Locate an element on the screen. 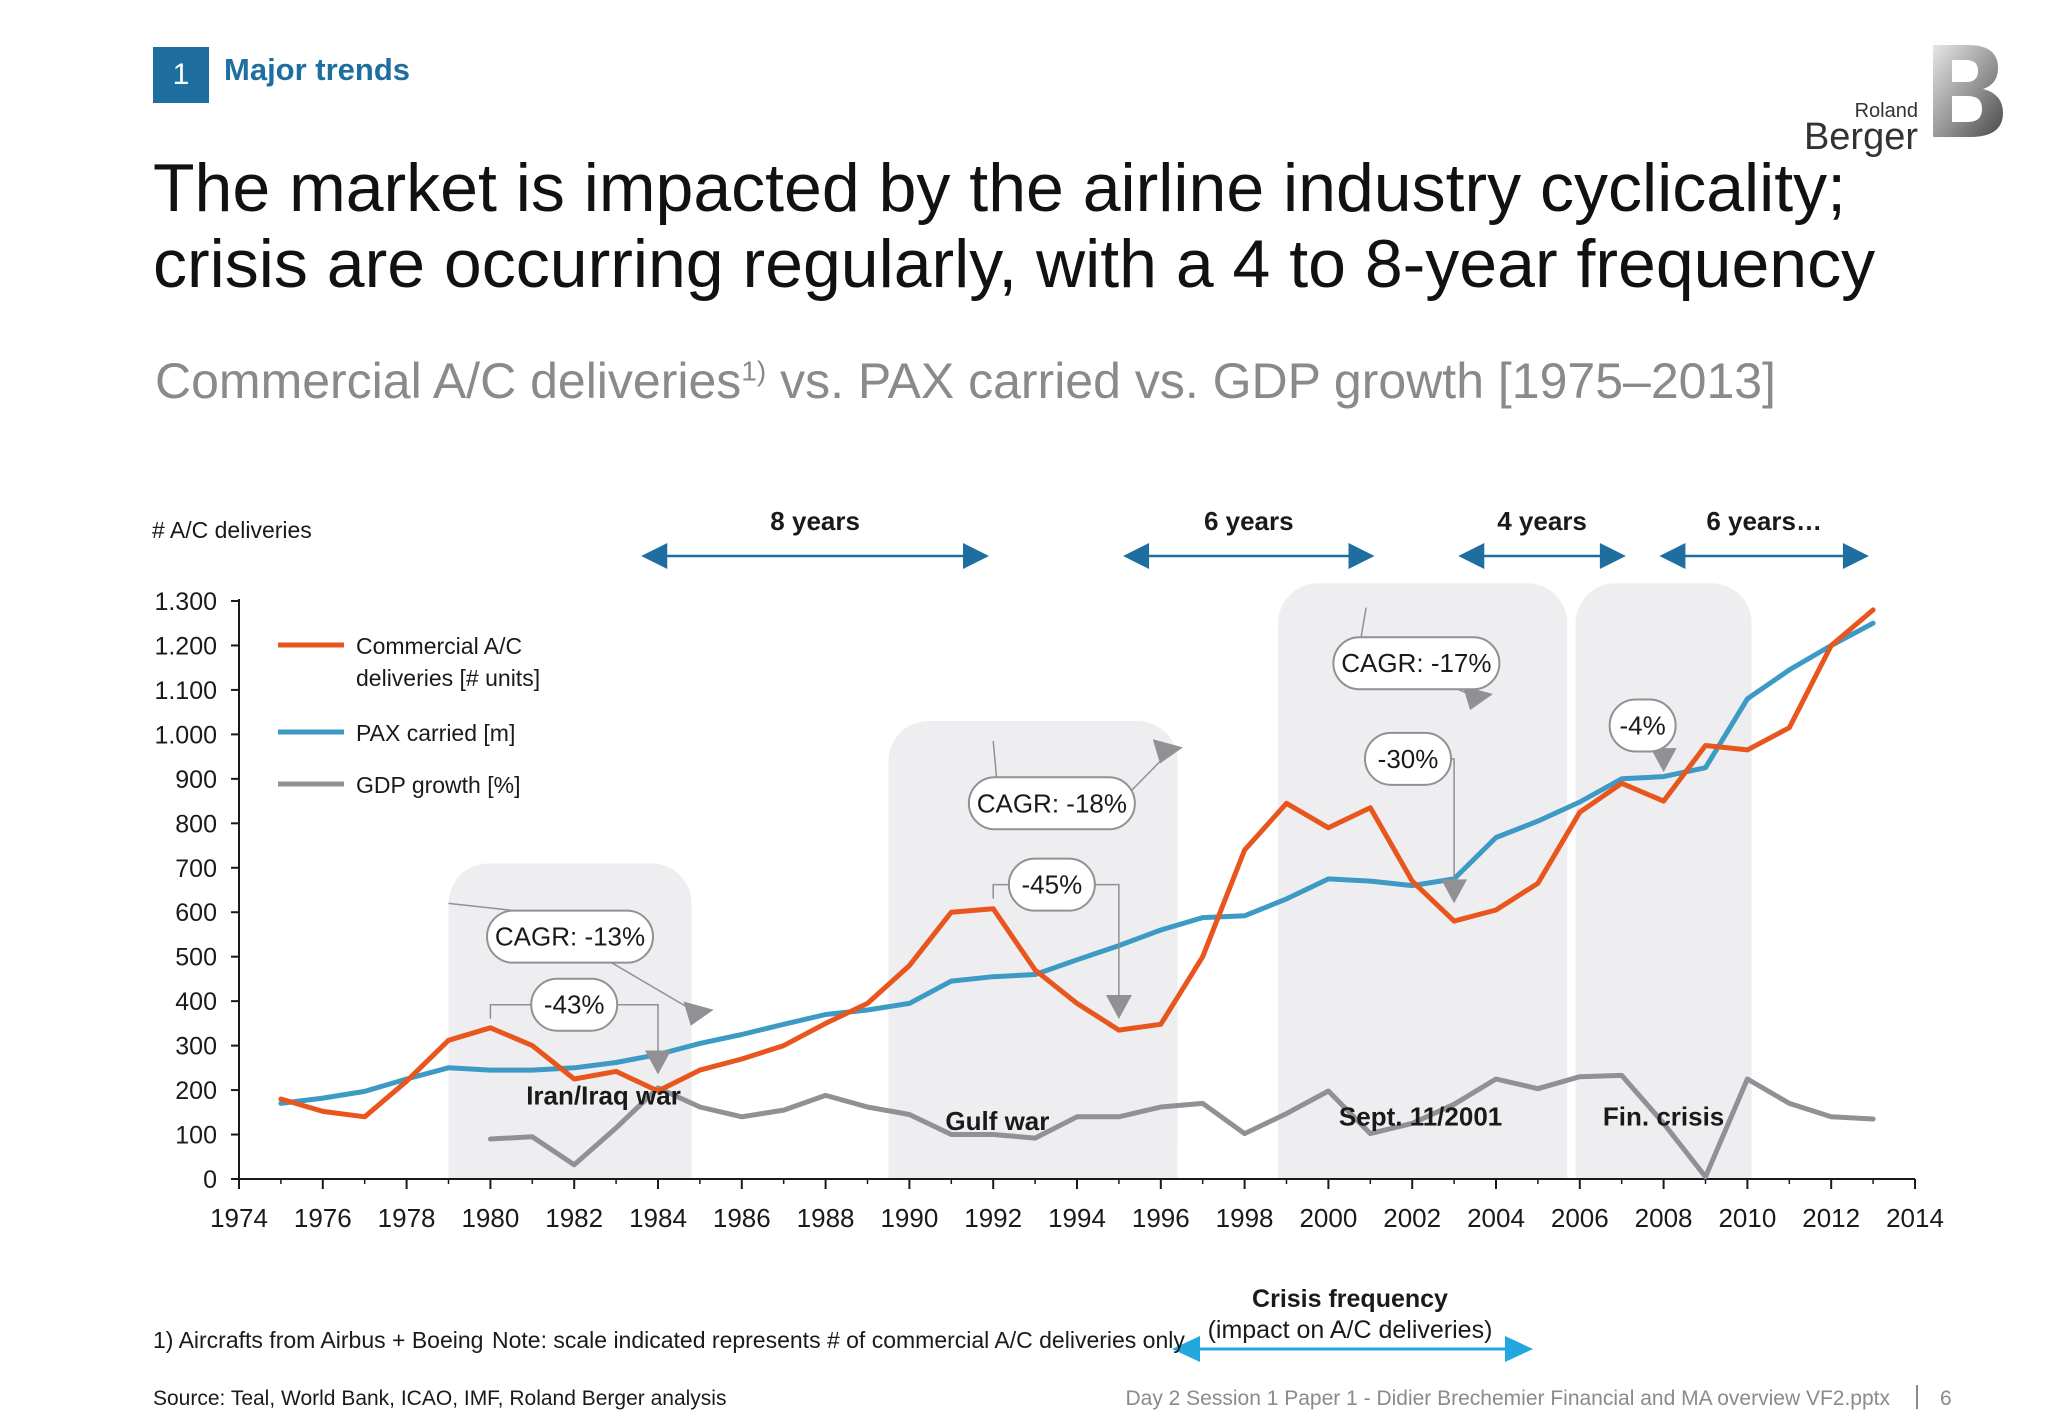  crisis-frequency-title: Crisis frequency is located at coordinates (1350, 1299).